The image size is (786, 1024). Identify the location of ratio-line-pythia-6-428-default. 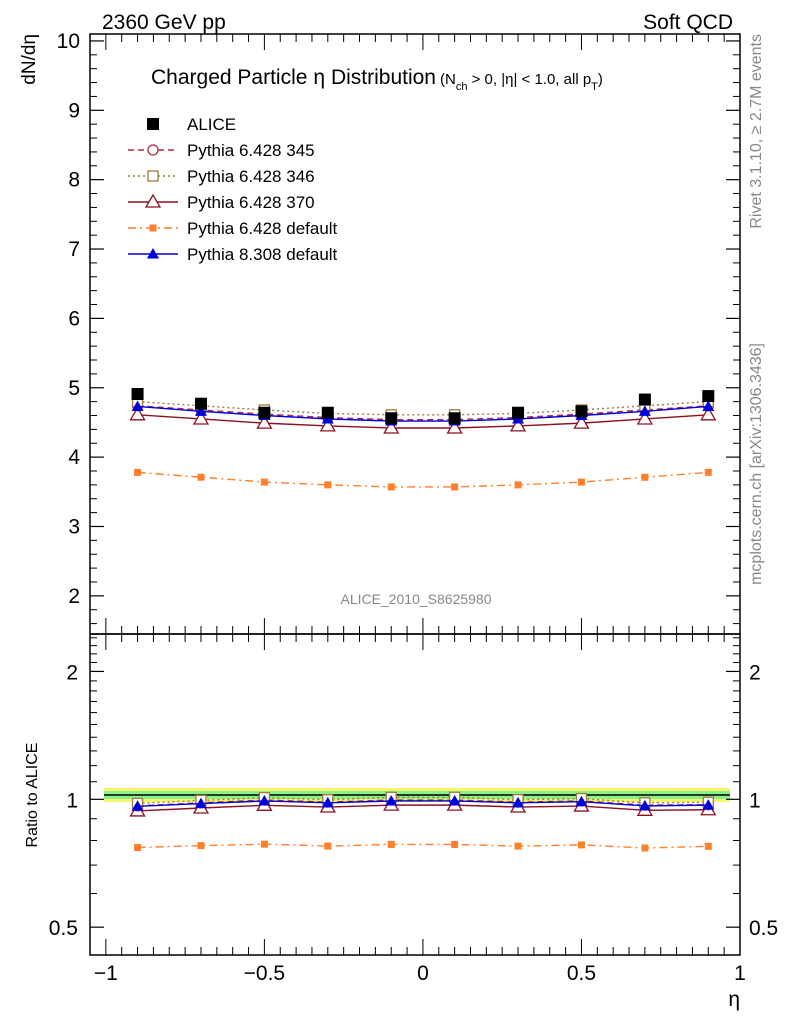
(423, 846).